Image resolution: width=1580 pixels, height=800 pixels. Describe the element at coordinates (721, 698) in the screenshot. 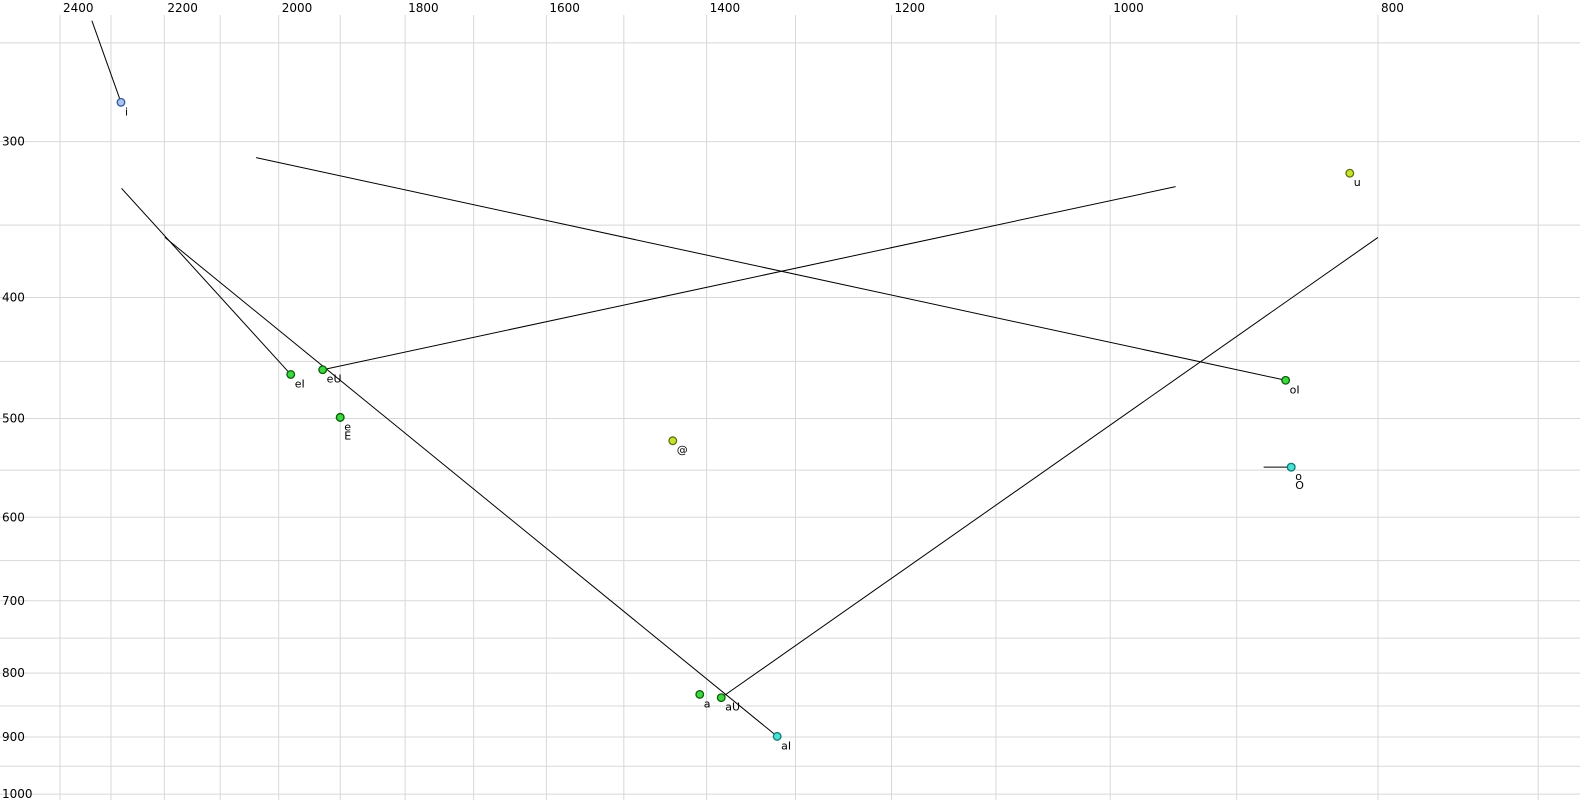

I see `vowel-point-aU` at that location.